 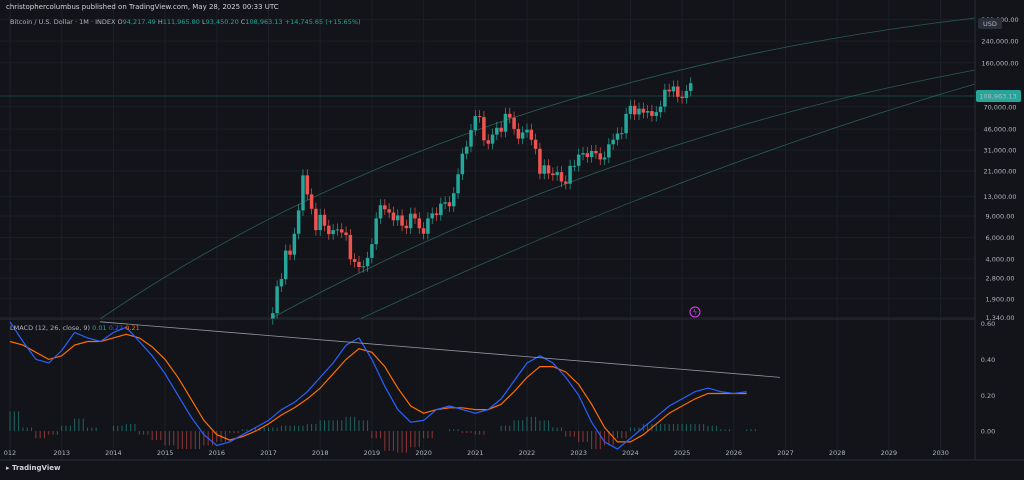 I want to click on price-tick-label: 13,000.00, so click(x=999, y=197).